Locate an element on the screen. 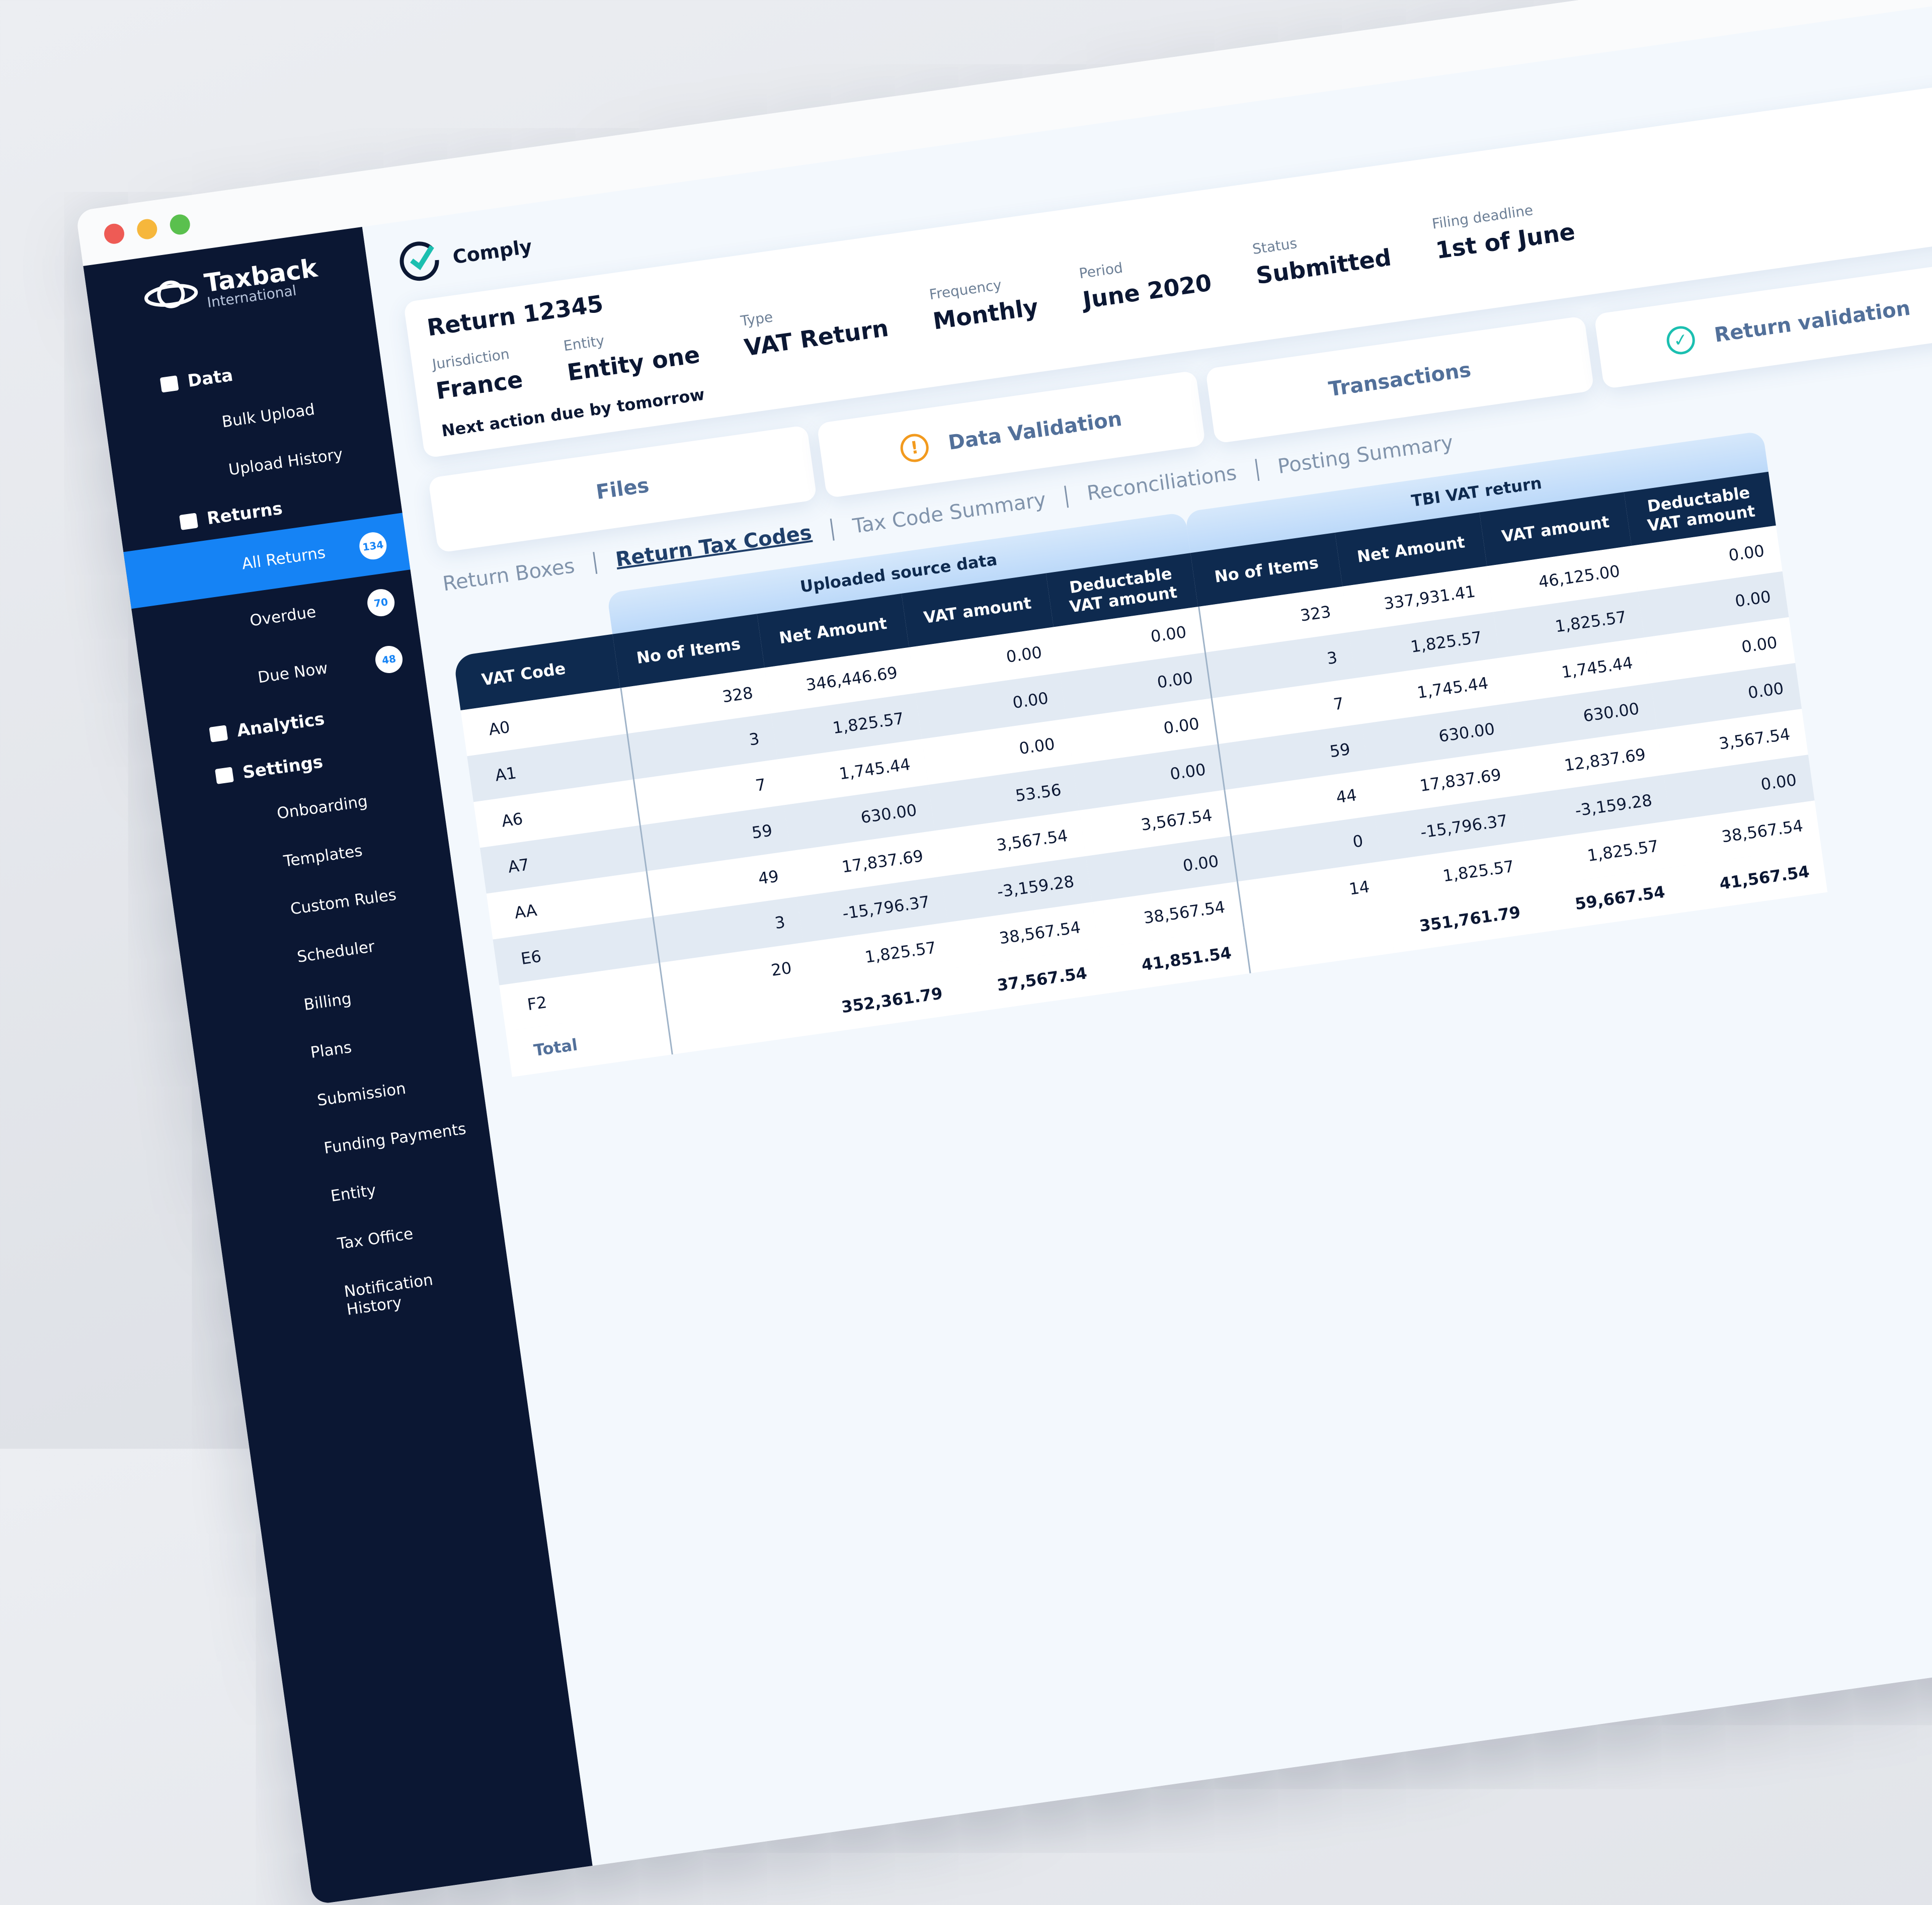 Image resolution: width=1932 pixels, height=1905 pixels. minimize-button is located at coordinates (147, 229).